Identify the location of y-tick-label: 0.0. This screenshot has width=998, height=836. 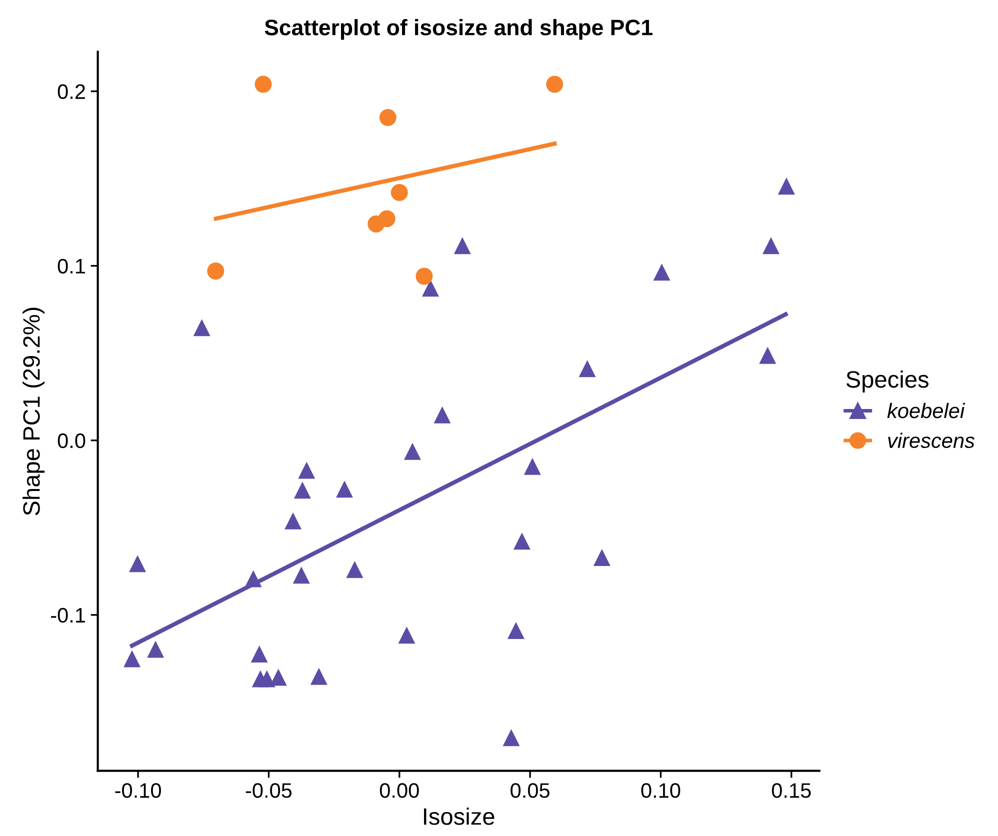
(72, 440).